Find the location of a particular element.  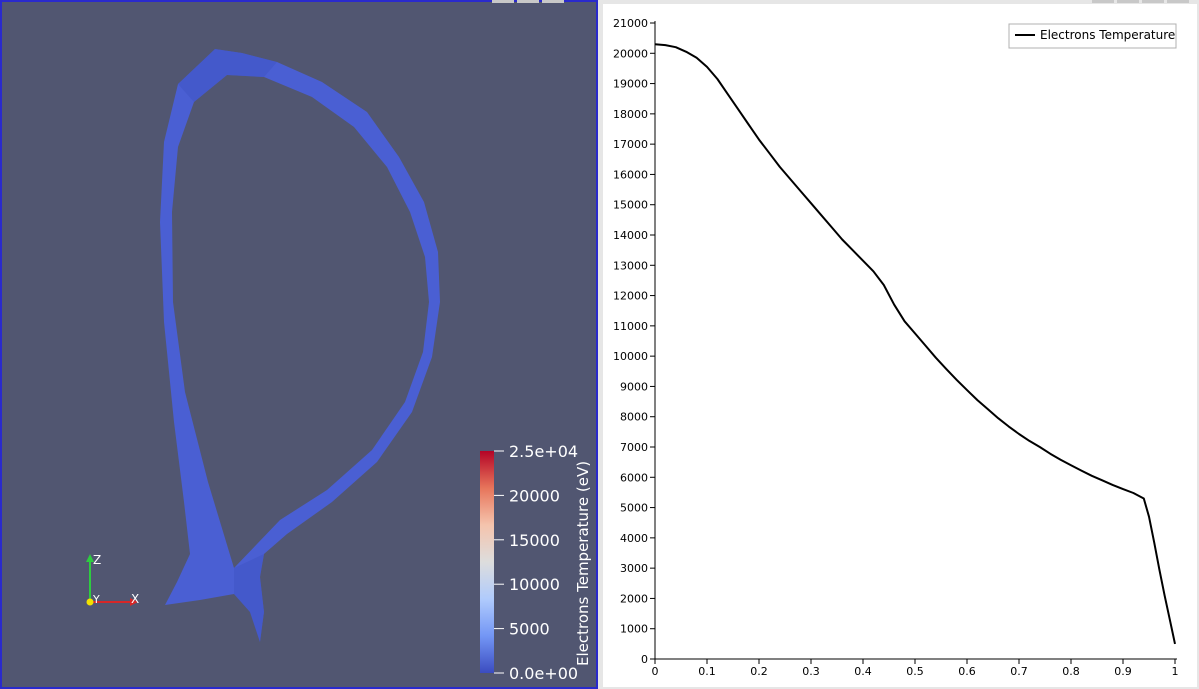

x-tick-label: 0.9 is located at coordinates (1123, 671).